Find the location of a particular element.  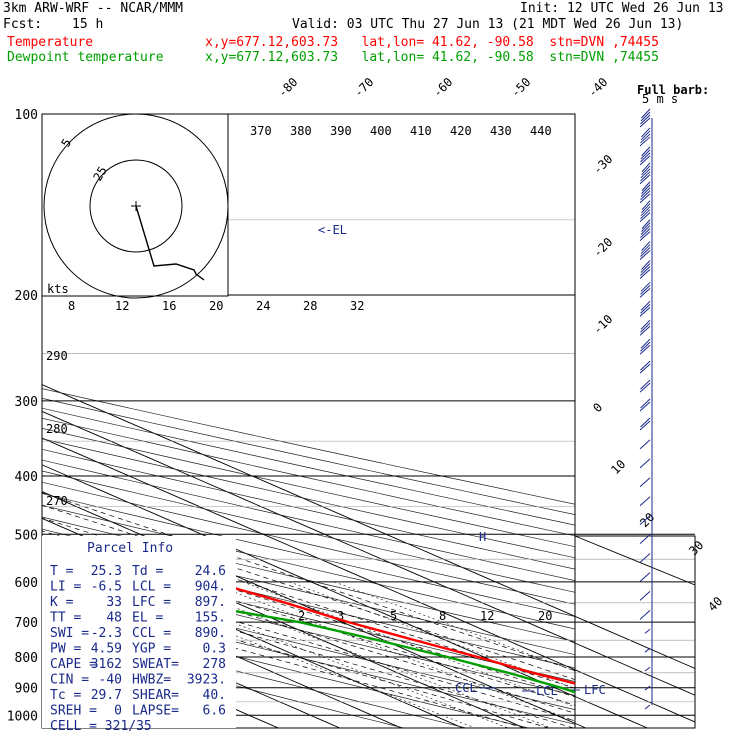

parcel-info-key: CAPE = is located at coordinates (73, 664).